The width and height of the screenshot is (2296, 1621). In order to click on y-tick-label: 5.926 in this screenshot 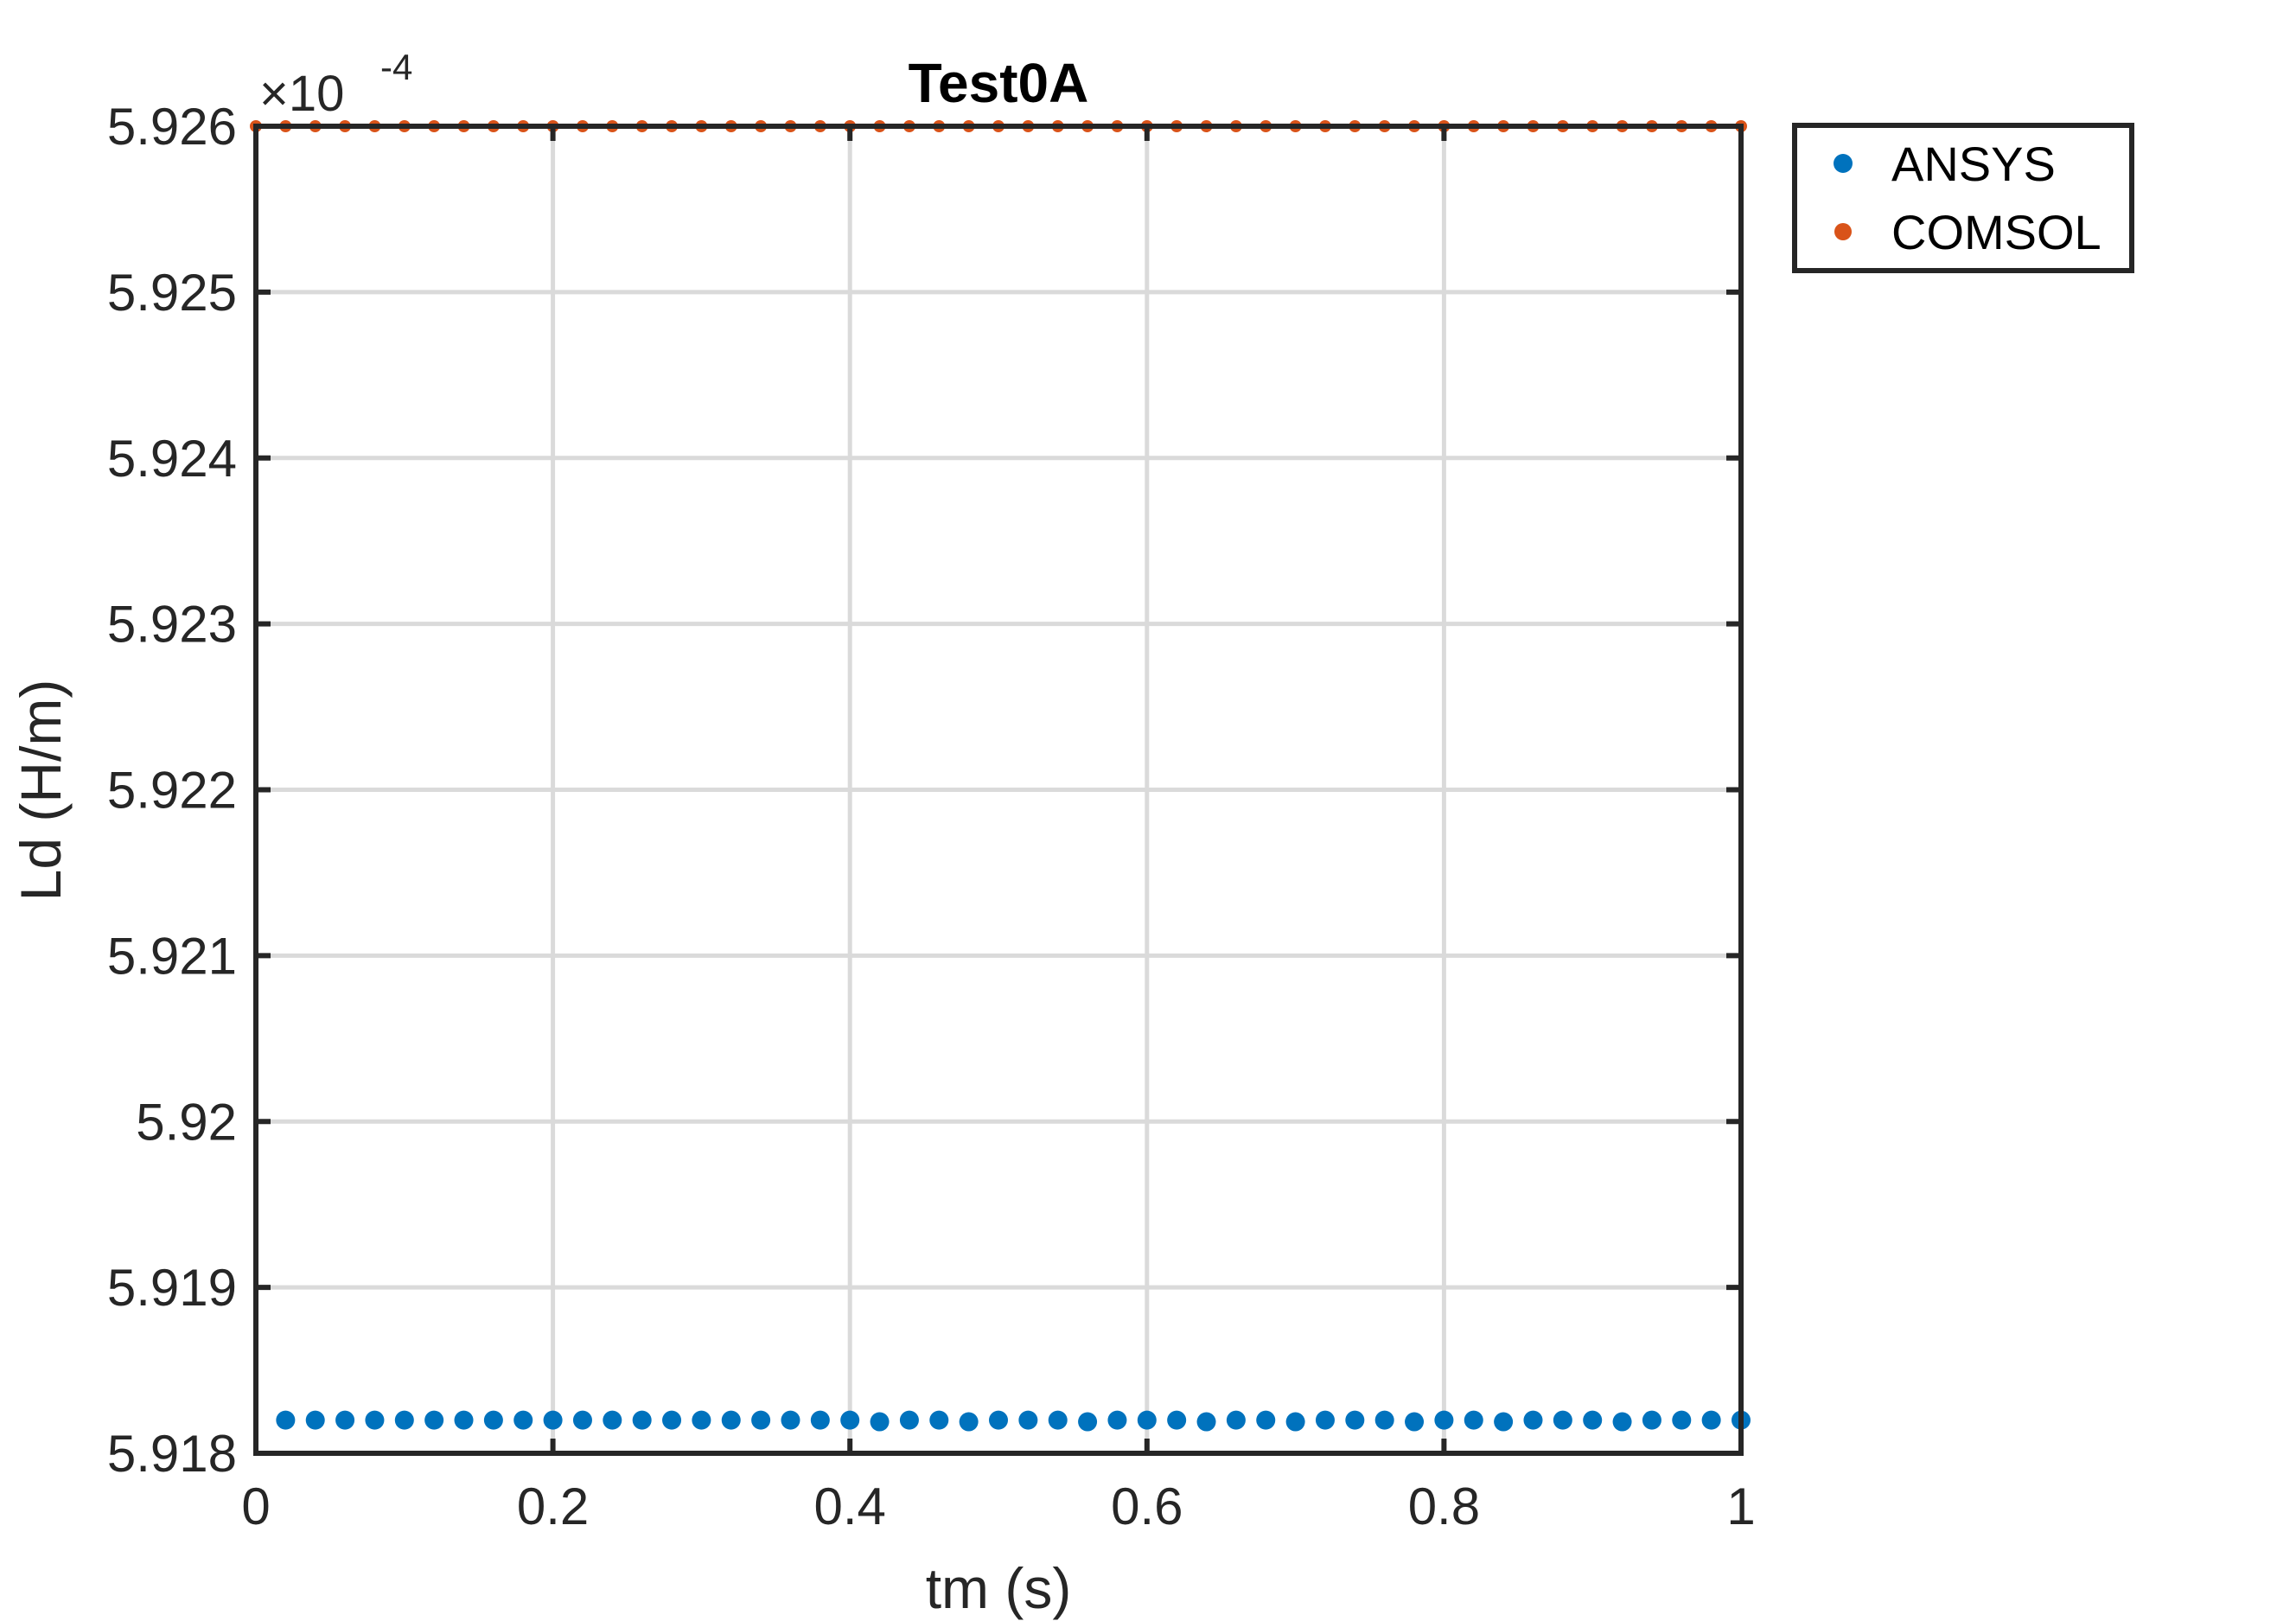, I will do `click(172, 127)`.